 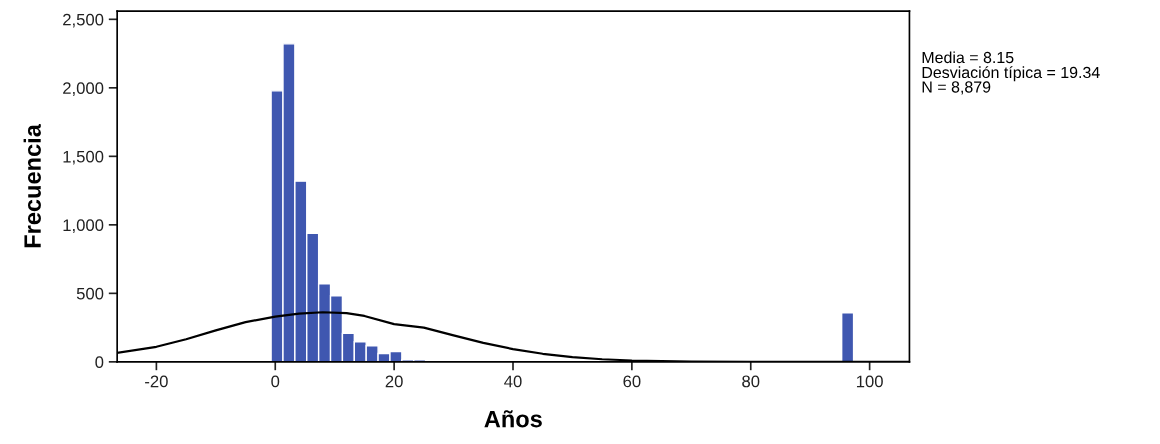 What do you see at coordinates (275, 381) in the screenshot?
I see `x-tick-label: 0` at bounding box center [275, 381].